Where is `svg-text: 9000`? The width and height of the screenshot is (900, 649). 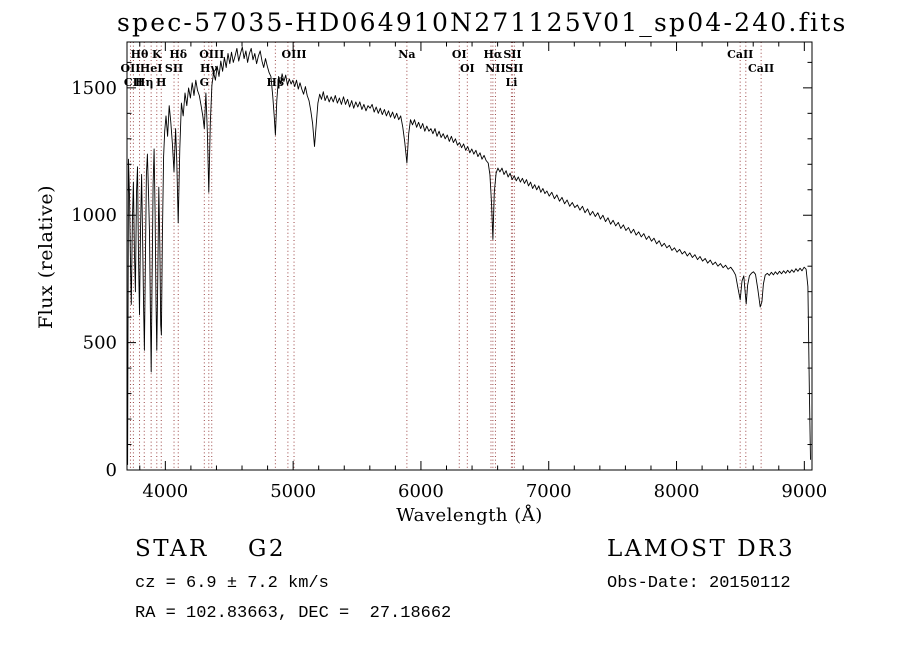
svg-text: 9000 is located at coordinates (804, 491).